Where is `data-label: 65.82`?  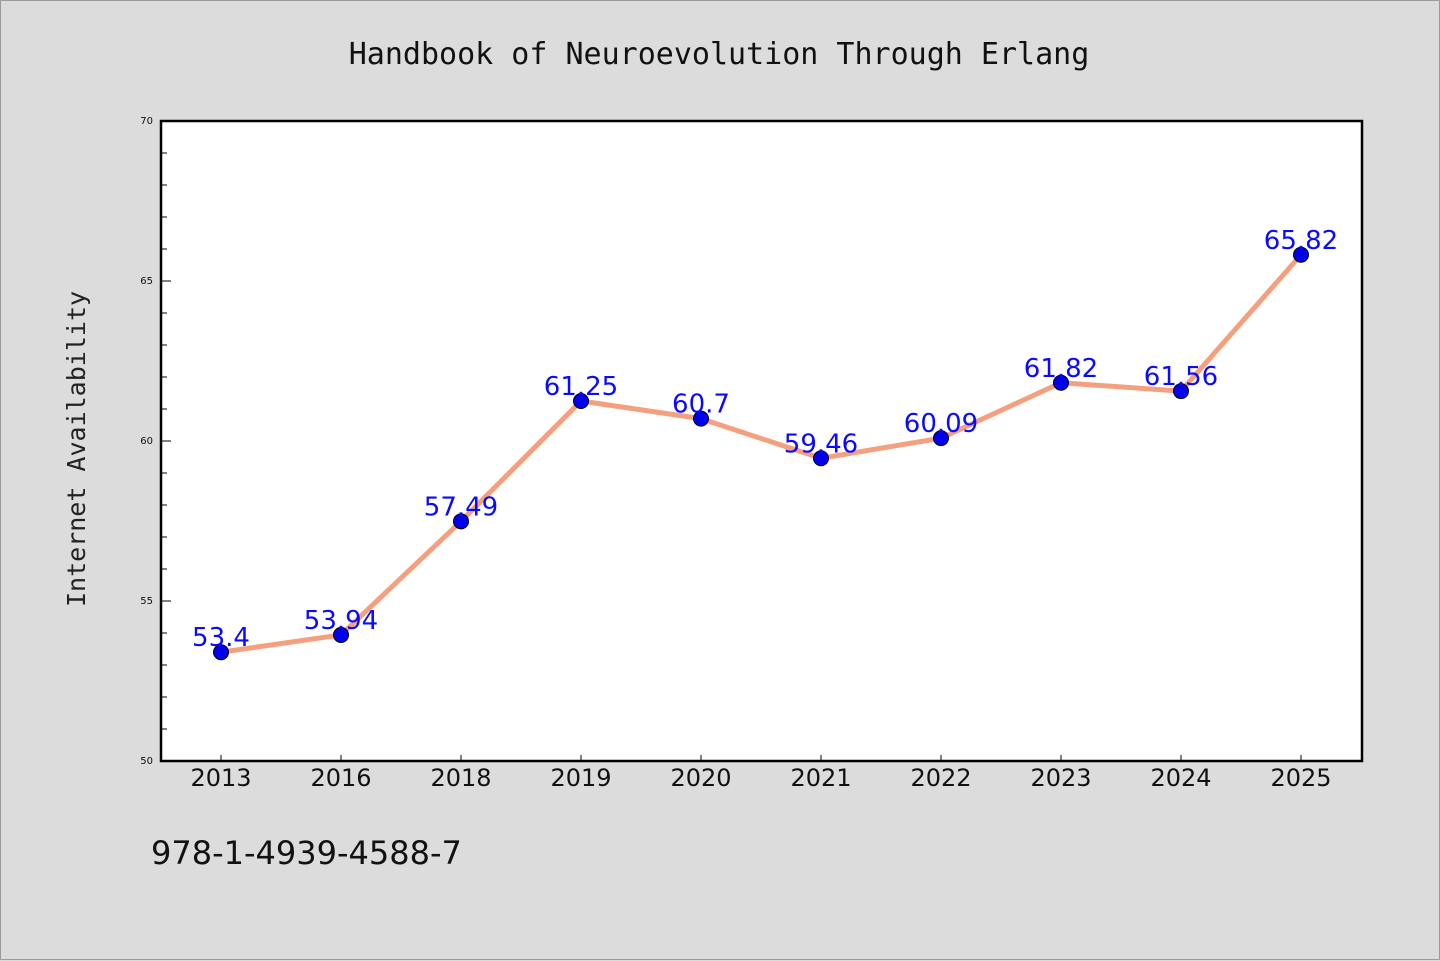 data-label: 65.82 is located at coordinates (1301, 241).